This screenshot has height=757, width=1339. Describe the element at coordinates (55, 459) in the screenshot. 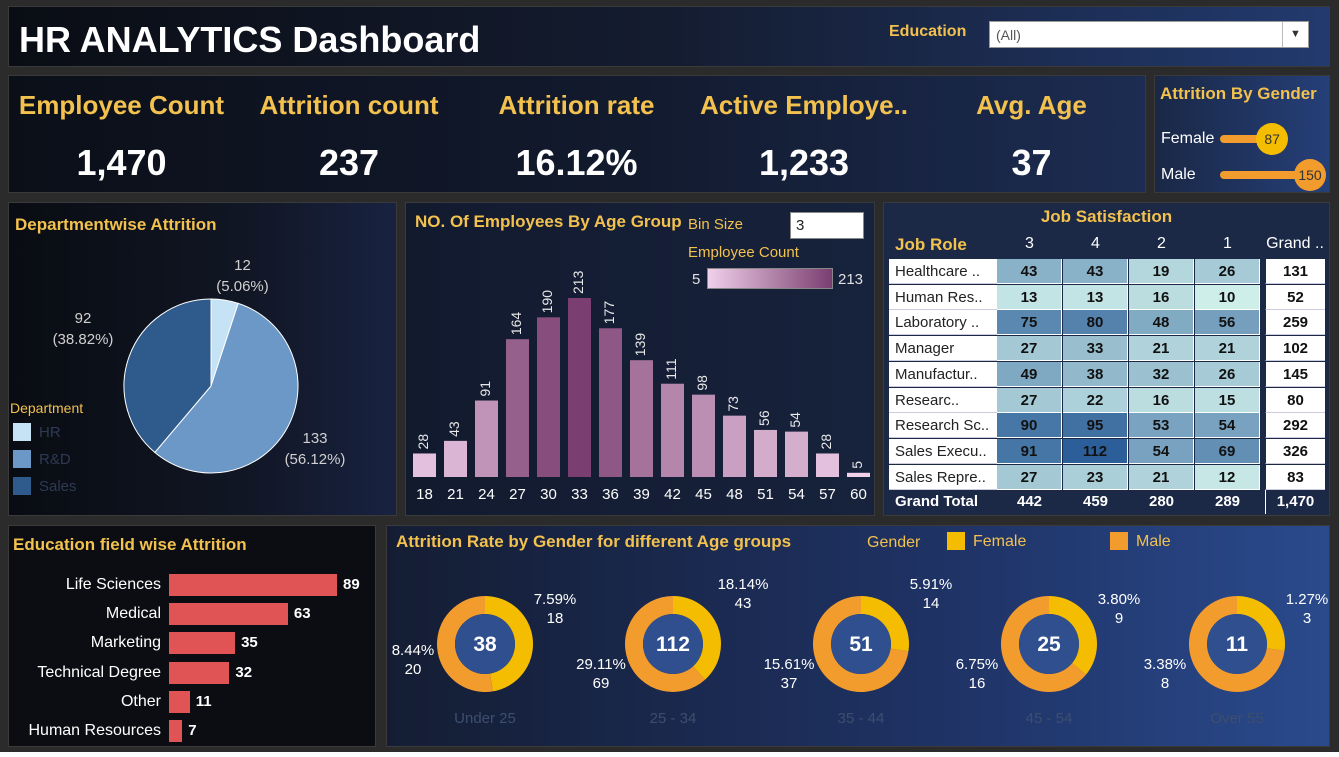

I see `legend-label-rd: R&D` at that location.